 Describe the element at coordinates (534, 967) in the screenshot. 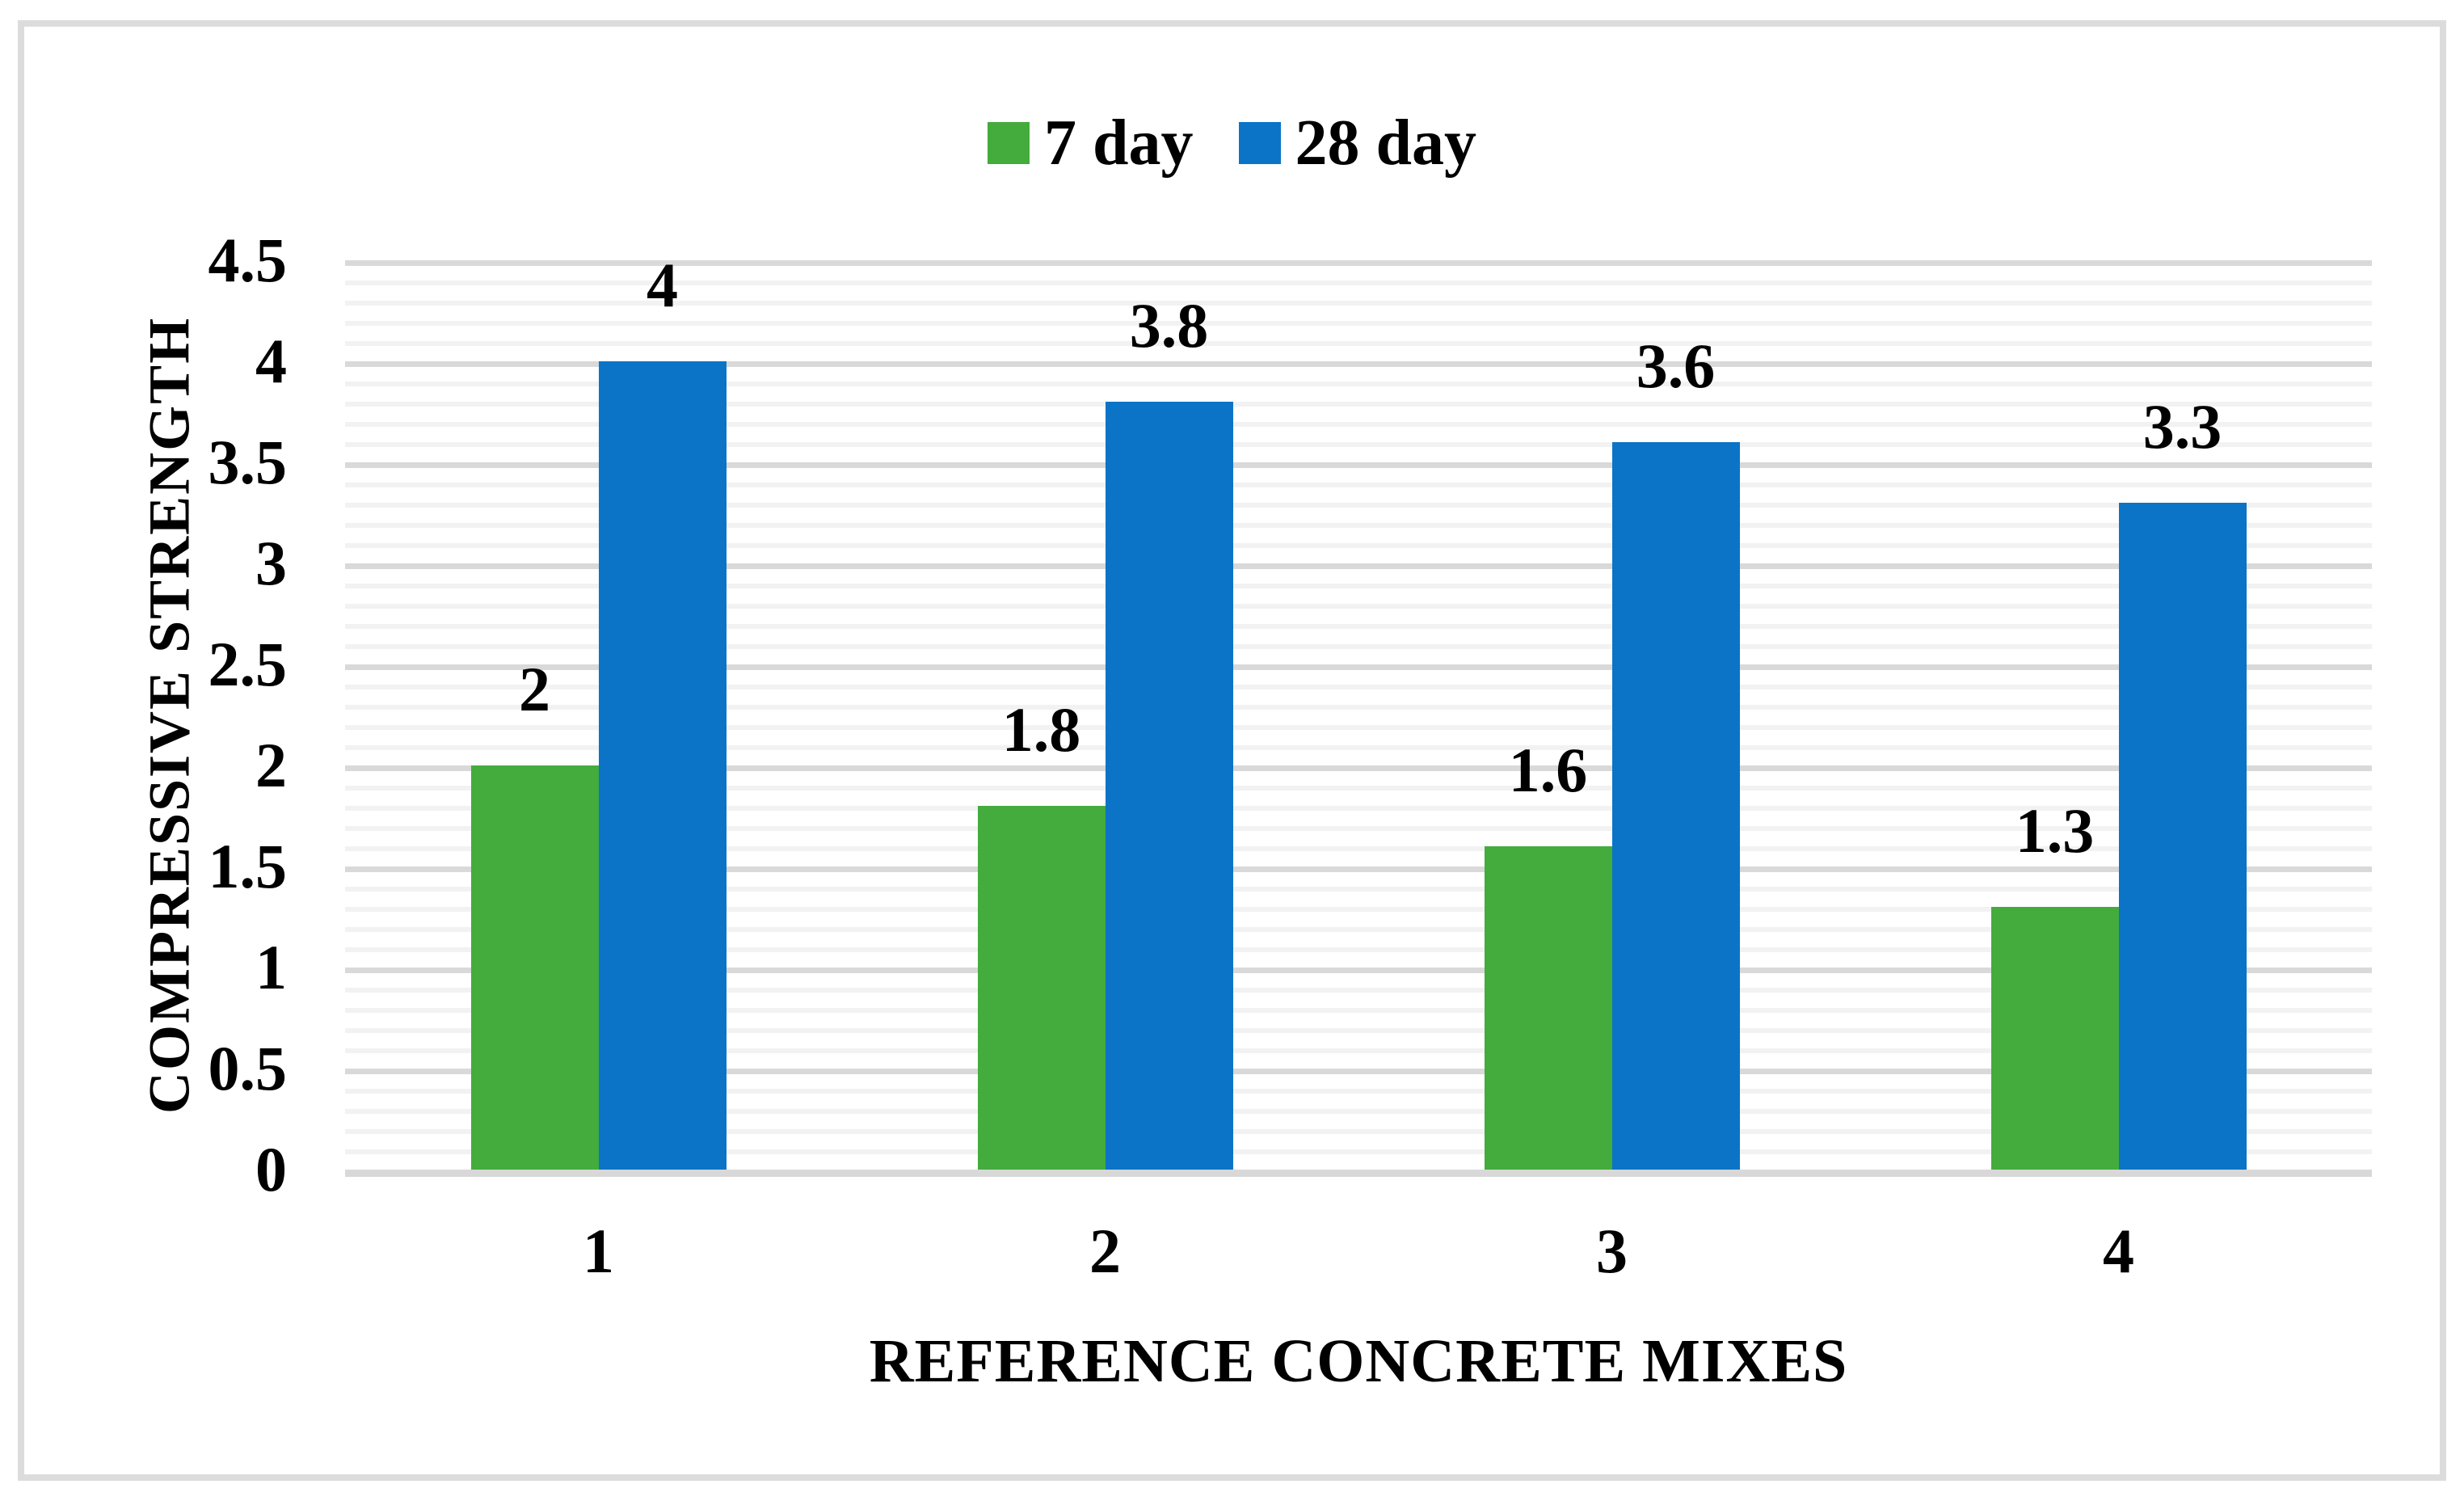

I see `bar-7-day-cat1` at that location.